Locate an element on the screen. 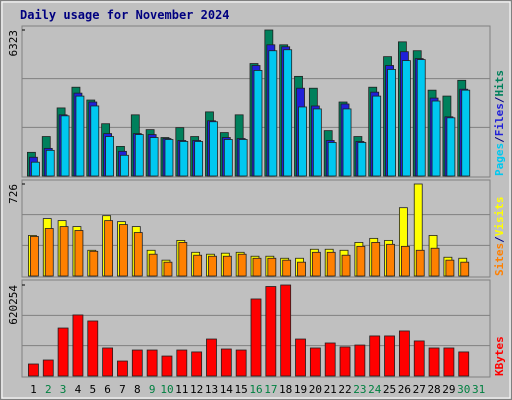  legend: Sites/Visits is located at coordinates (499, 237).